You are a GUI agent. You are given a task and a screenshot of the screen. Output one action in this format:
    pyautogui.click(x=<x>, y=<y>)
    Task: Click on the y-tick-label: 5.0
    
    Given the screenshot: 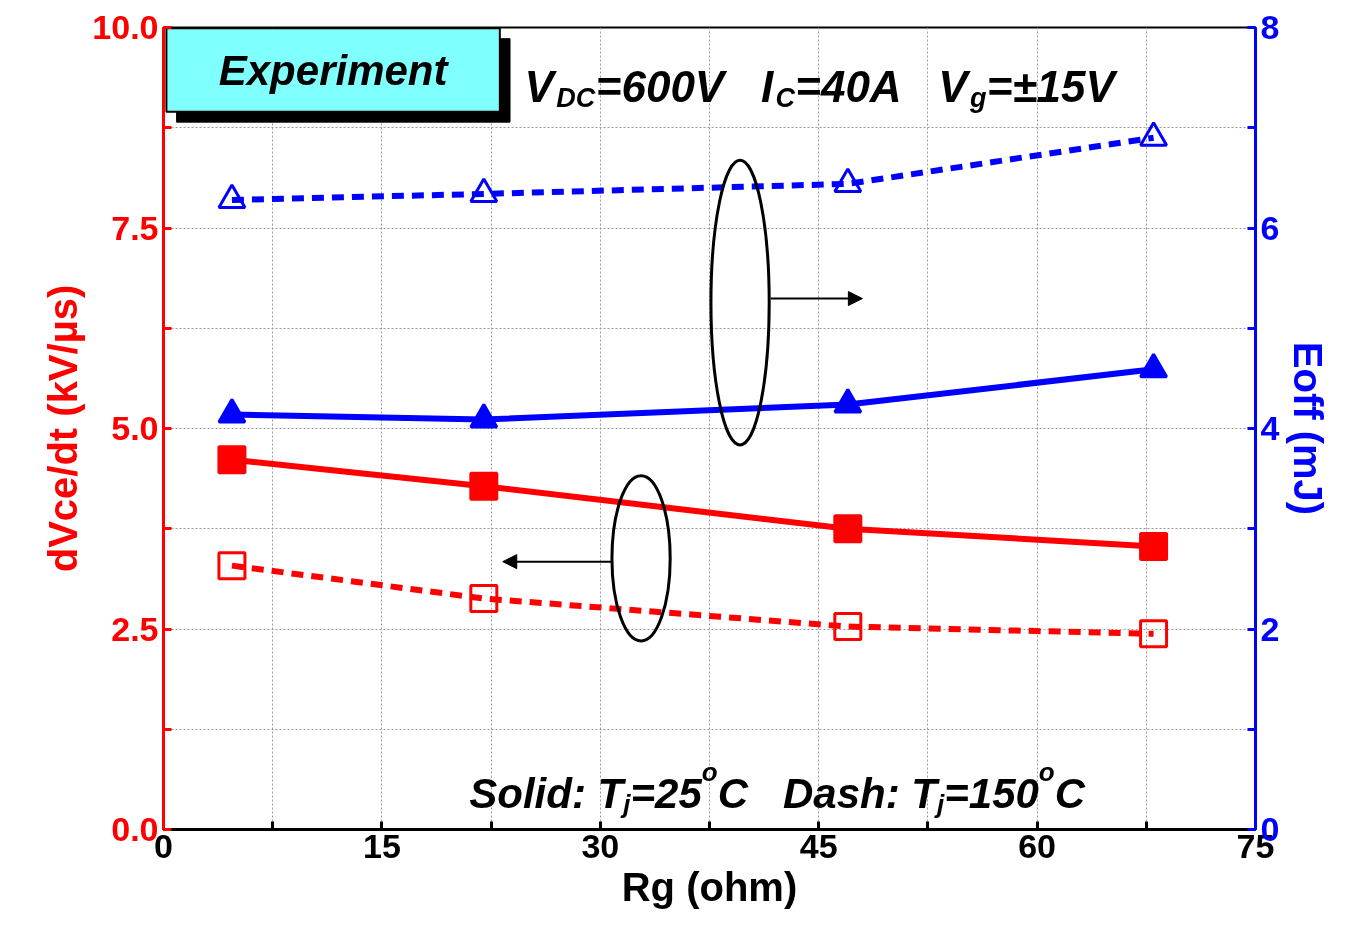 What is the action you would take?
    pyautogui.click(x=135, y=428)
    